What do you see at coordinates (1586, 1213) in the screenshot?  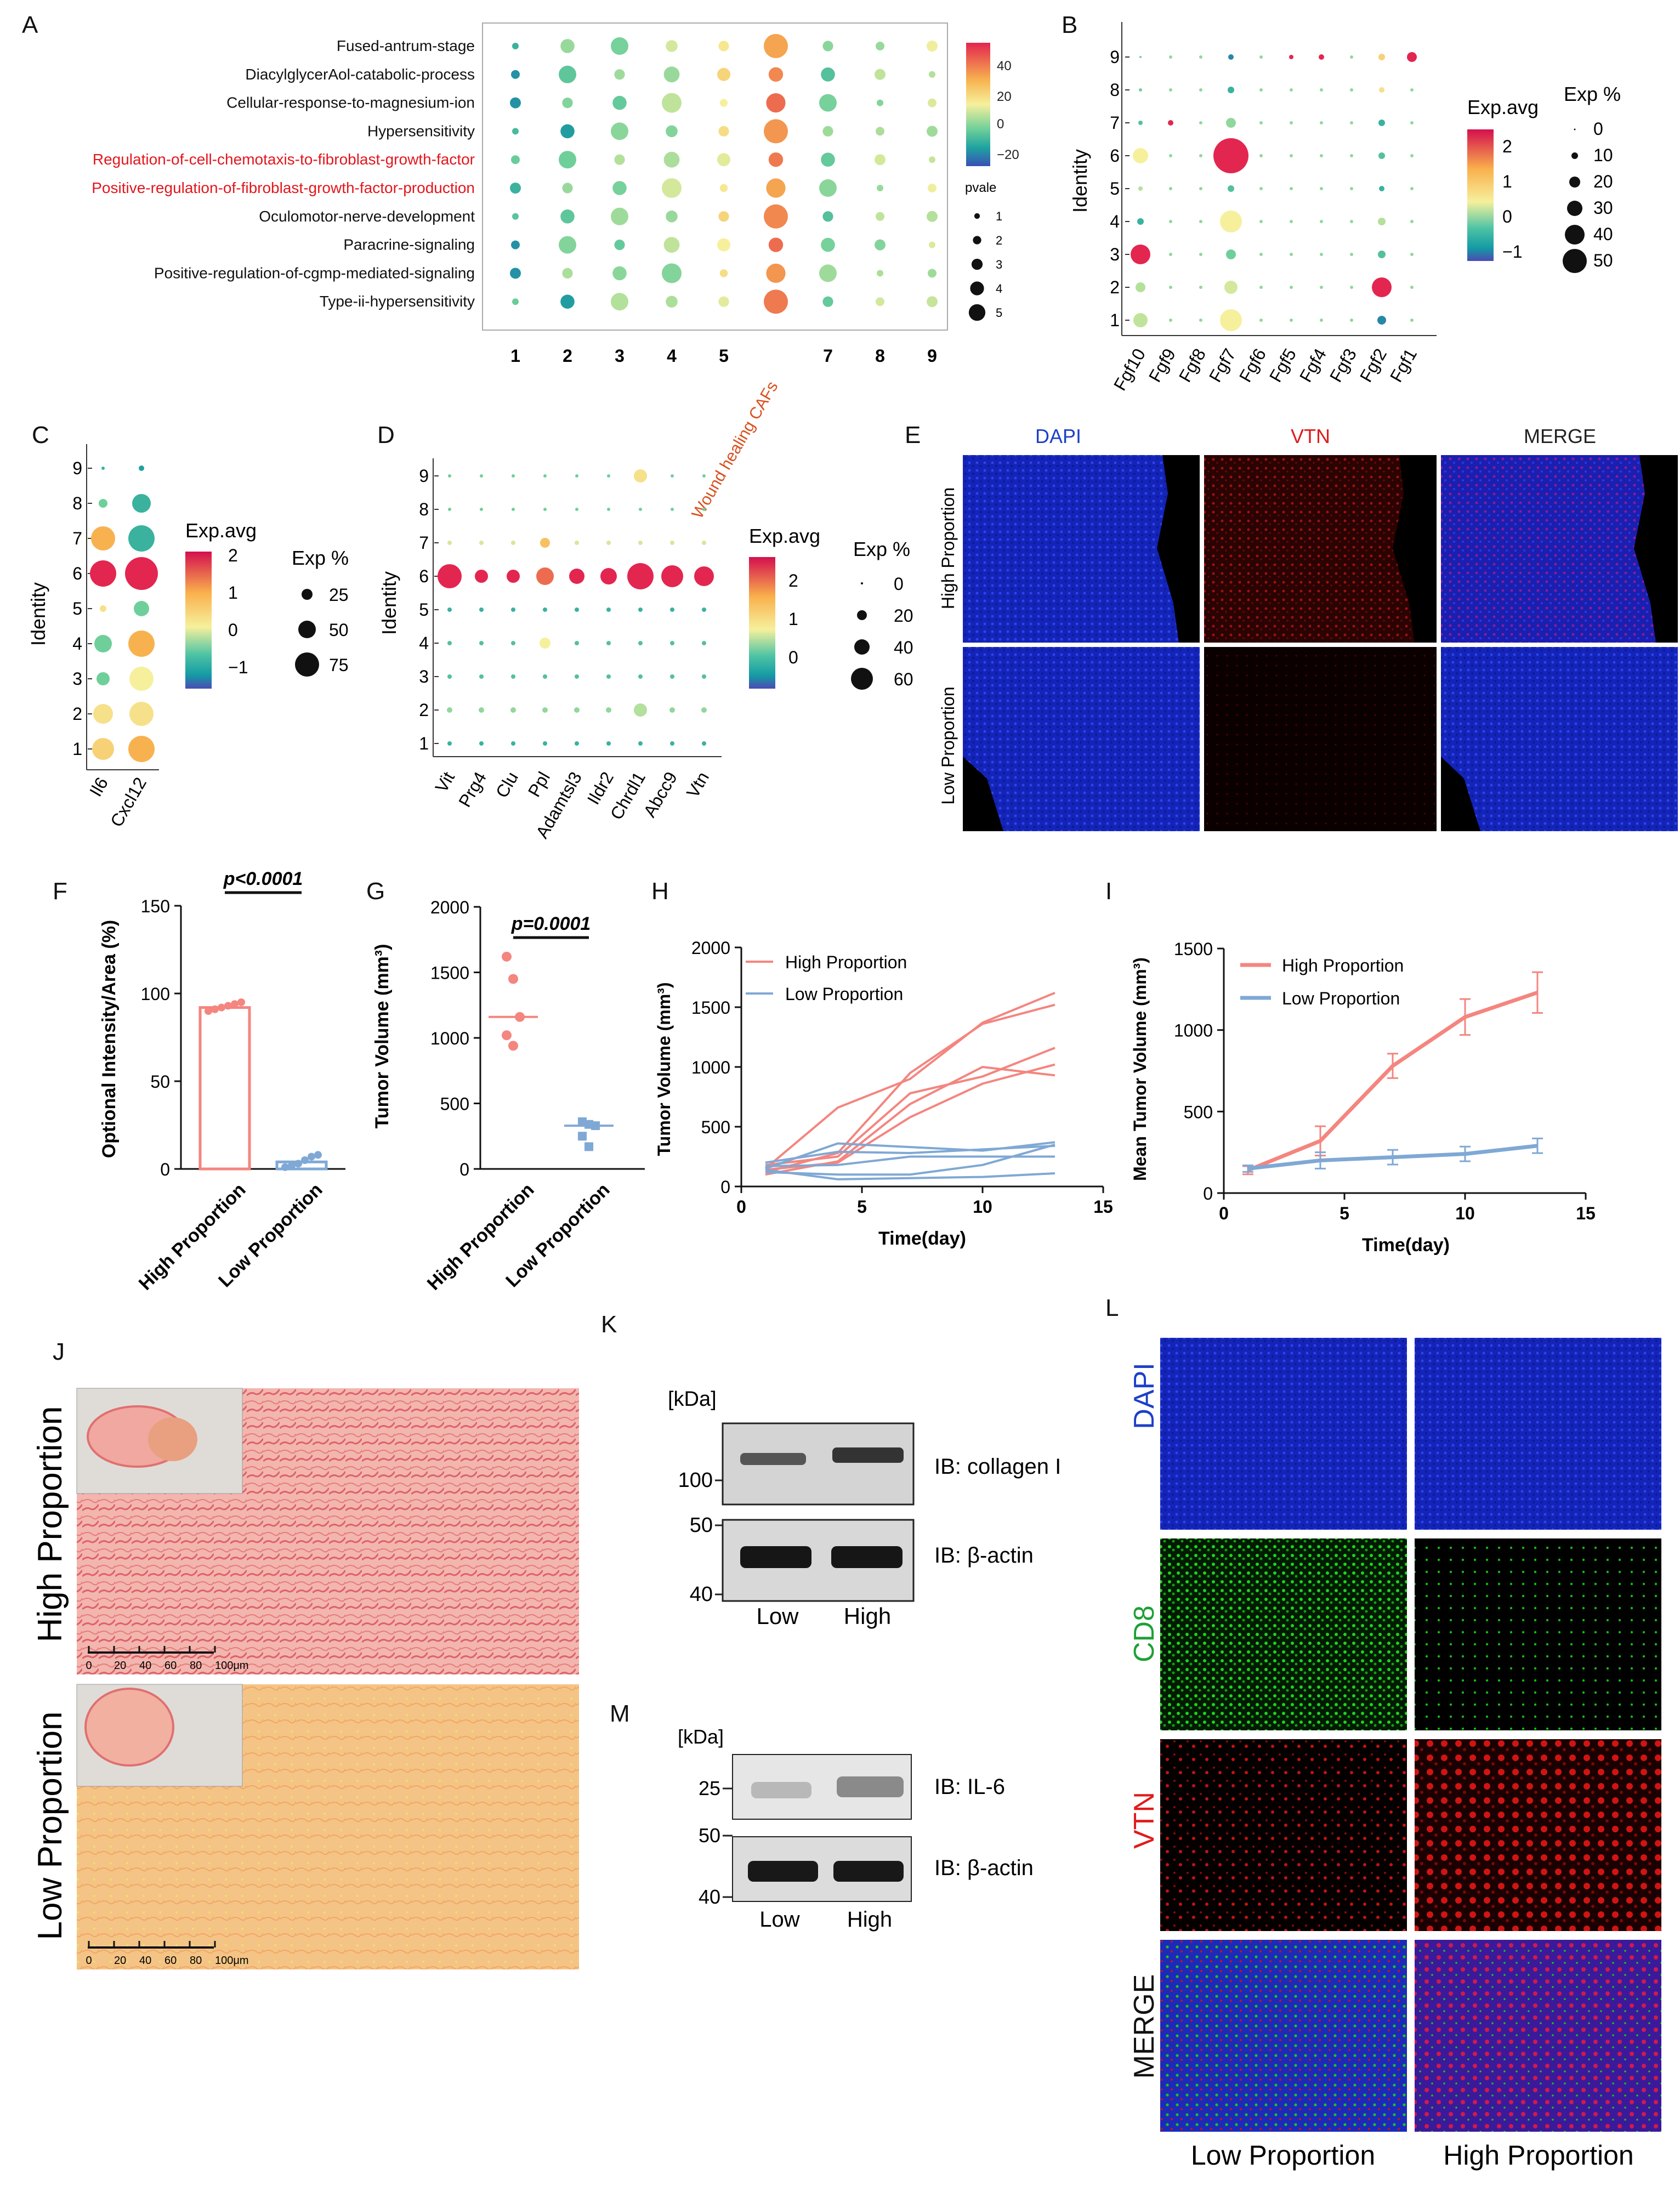 I see `i-xtick: 15` at bounding box center [1586, 1213].